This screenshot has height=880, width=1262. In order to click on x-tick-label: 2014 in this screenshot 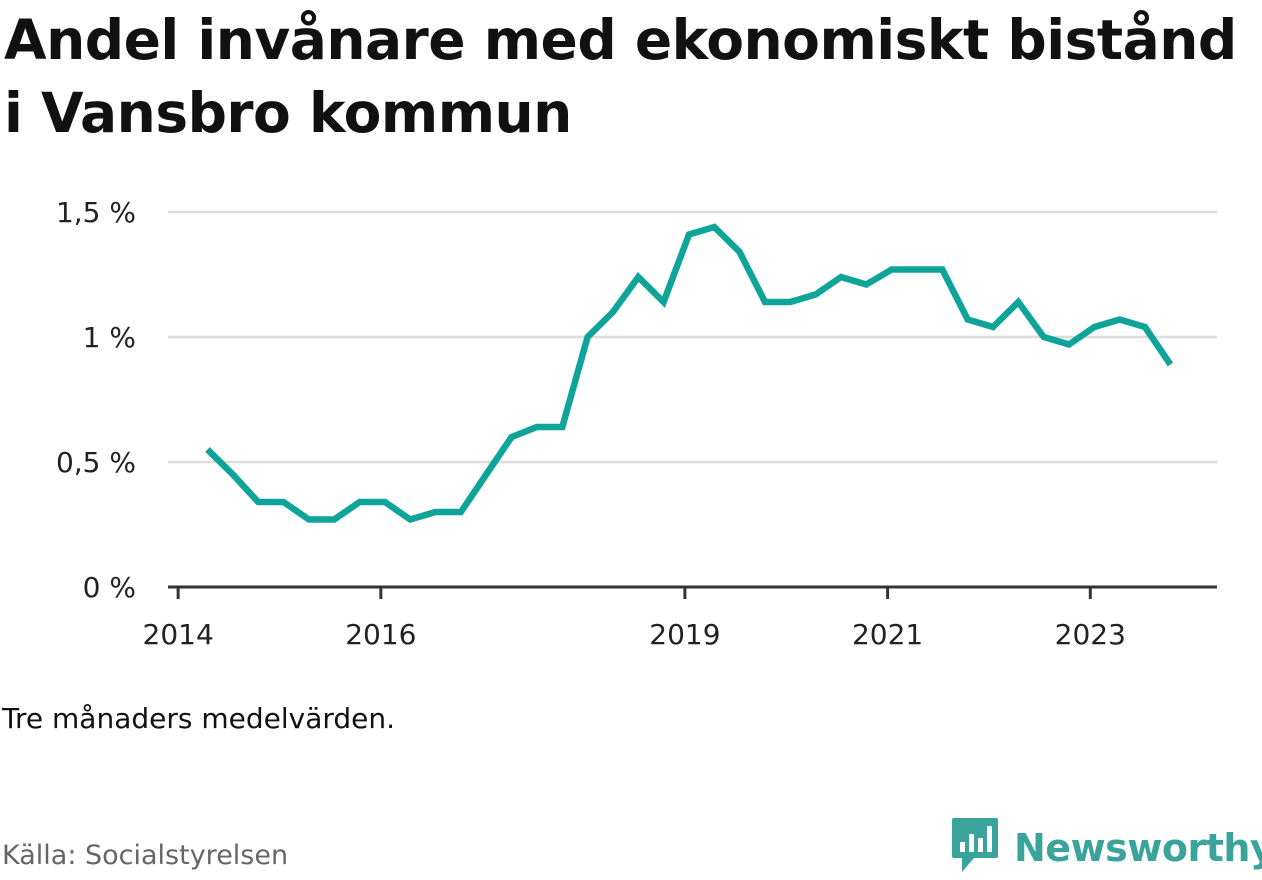, I will do `click(178, 634)`.